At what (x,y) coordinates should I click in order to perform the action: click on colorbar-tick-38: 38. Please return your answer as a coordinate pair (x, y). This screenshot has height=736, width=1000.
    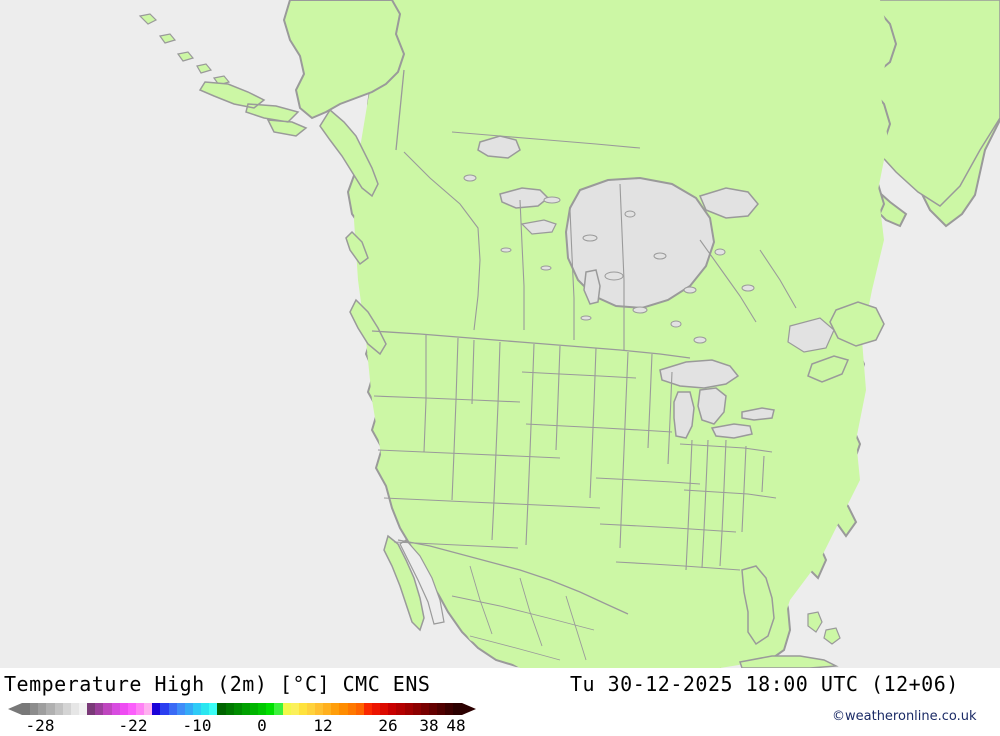
    Looking at the image, I should click on (429, 725).